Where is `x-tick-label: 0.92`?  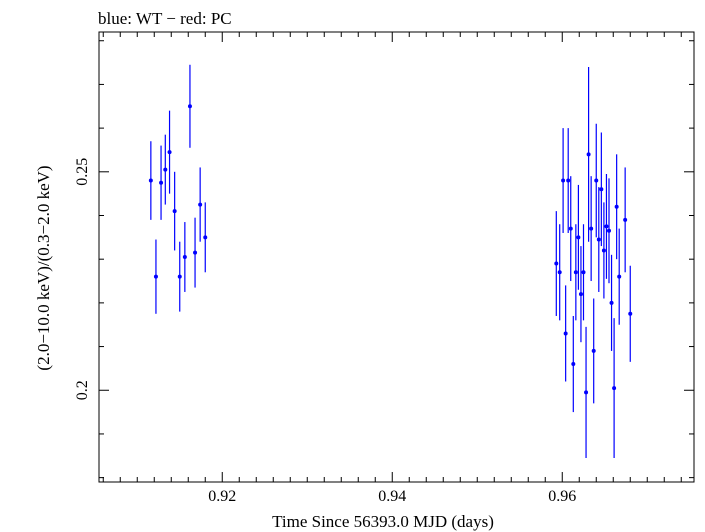 x-tick-label: 0.92 is located at coordinates (222, 496).